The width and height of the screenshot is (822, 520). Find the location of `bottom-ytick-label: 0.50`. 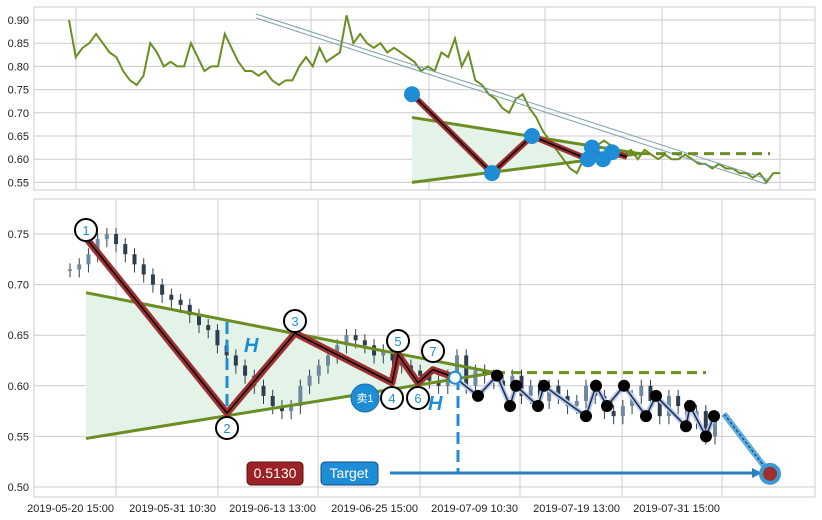

bottom-ytick-label: 0.50 is located at coordinates (18, 488).